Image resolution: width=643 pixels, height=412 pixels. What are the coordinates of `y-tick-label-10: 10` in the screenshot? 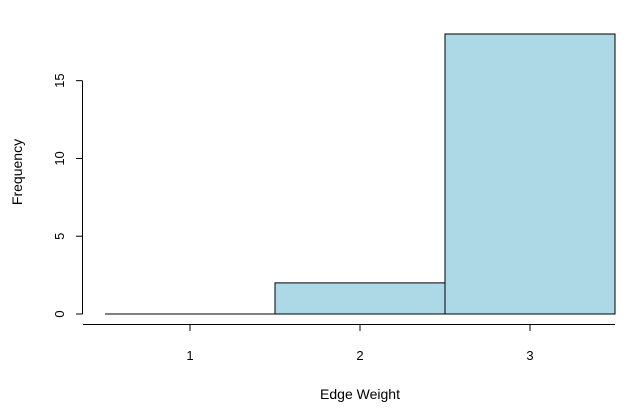 It's located at (59, 158).